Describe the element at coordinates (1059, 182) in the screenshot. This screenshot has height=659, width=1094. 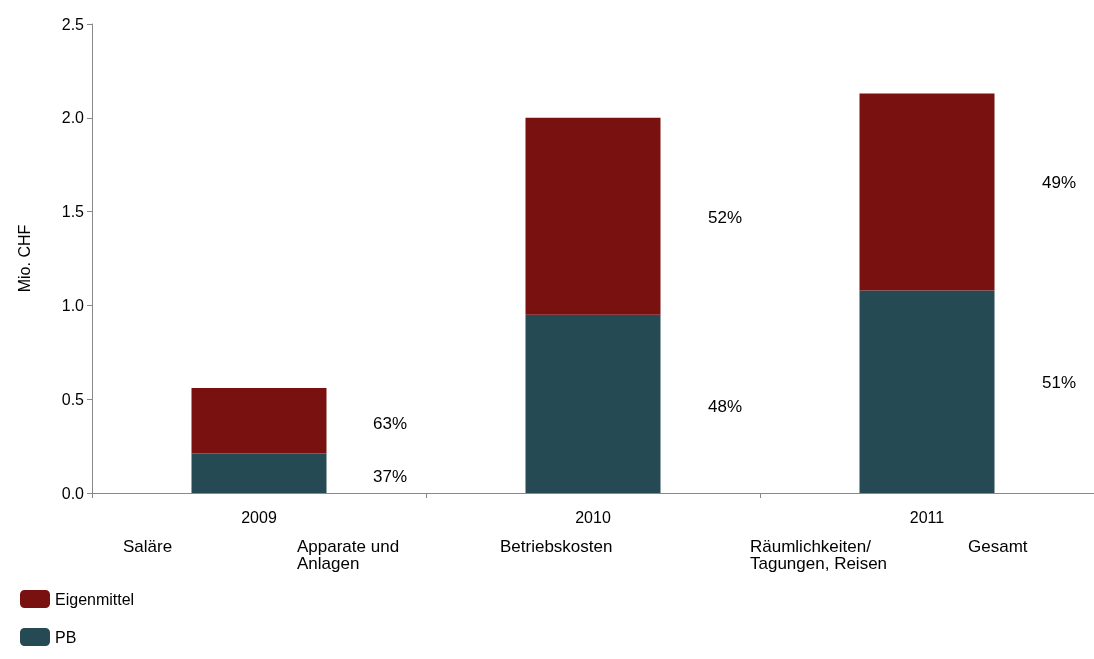
I see `annotation: 49%` at that location.